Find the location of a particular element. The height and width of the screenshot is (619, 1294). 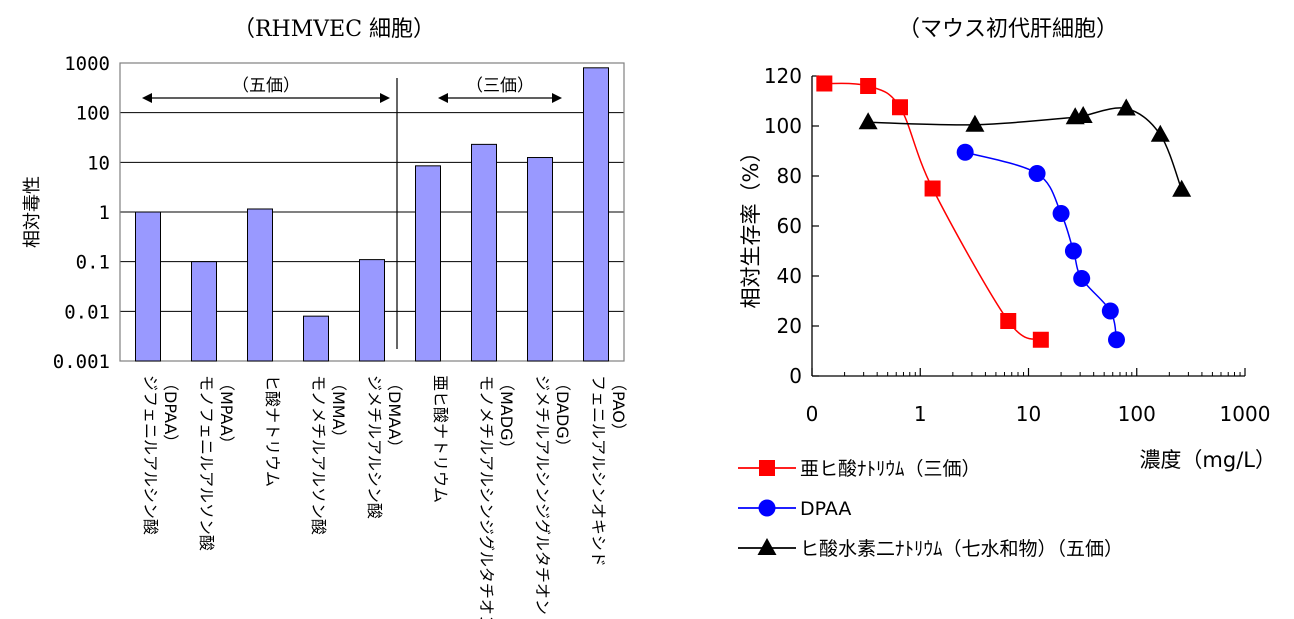

left-category-label: （DPAA） is located at coordinates (170, 412).